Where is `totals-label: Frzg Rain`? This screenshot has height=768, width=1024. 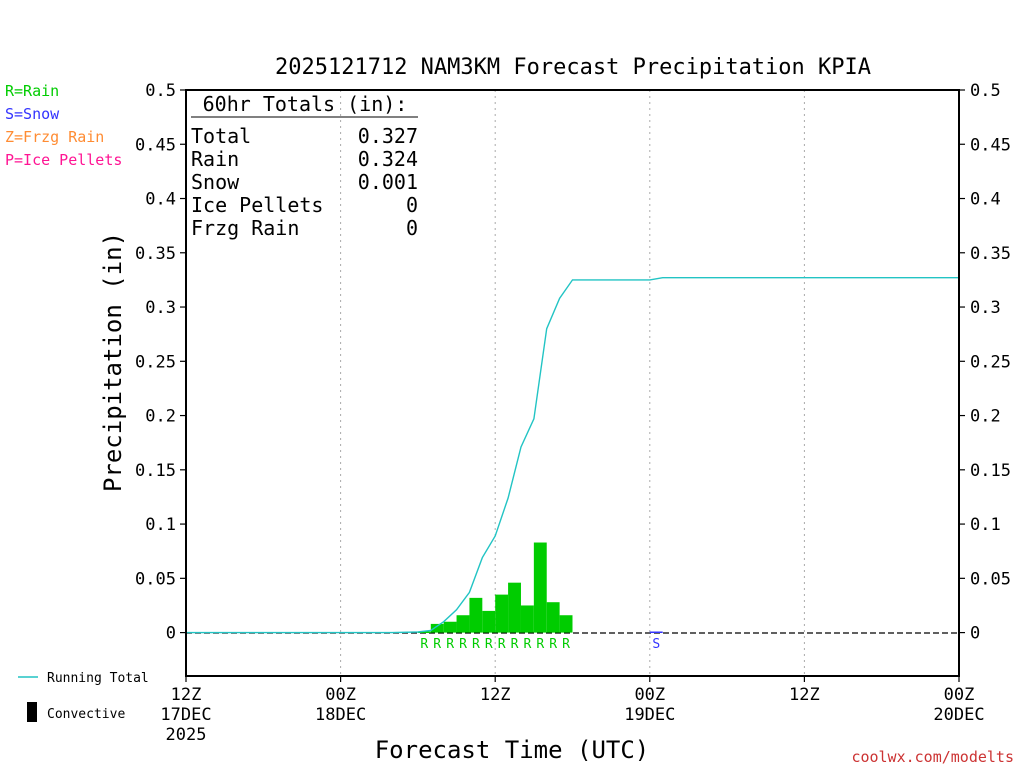
totals-label: Frzg Rain is located at coordinates (245, 228).